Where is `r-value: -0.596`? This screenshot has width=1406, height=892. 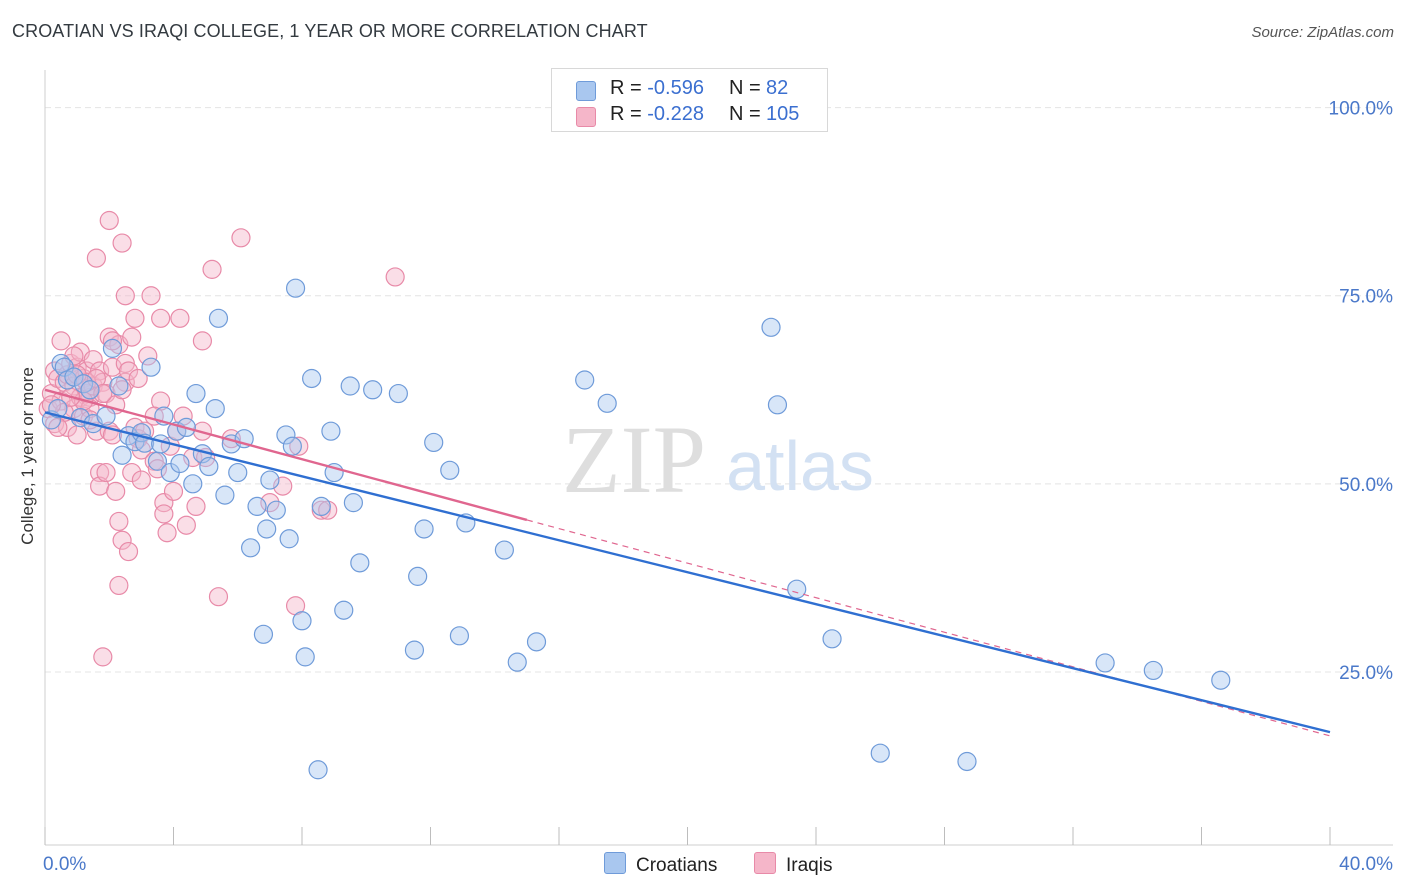
r-value: -0.596 is located at coordinates (675, 88).